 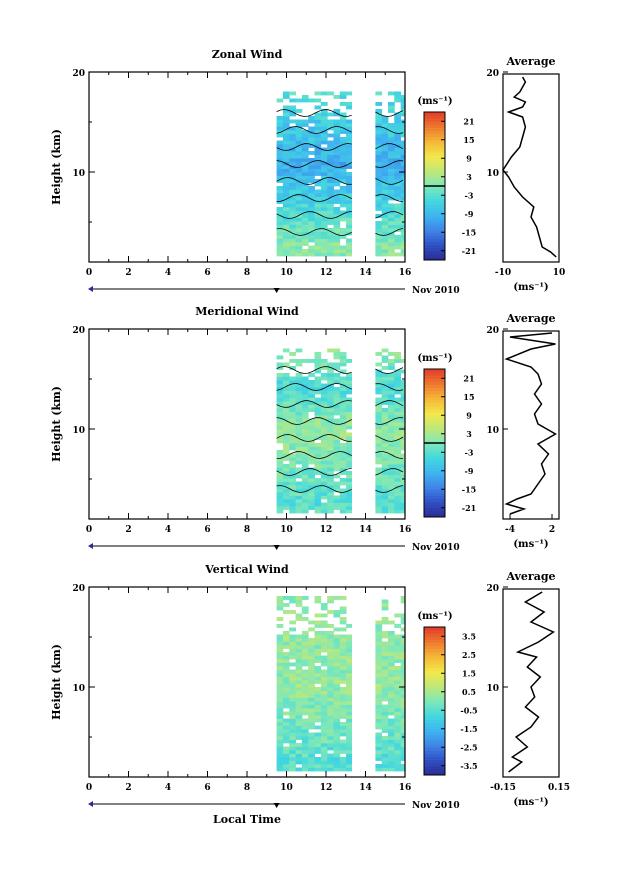 I want to click on contour-line, so click(x=314, y=489).